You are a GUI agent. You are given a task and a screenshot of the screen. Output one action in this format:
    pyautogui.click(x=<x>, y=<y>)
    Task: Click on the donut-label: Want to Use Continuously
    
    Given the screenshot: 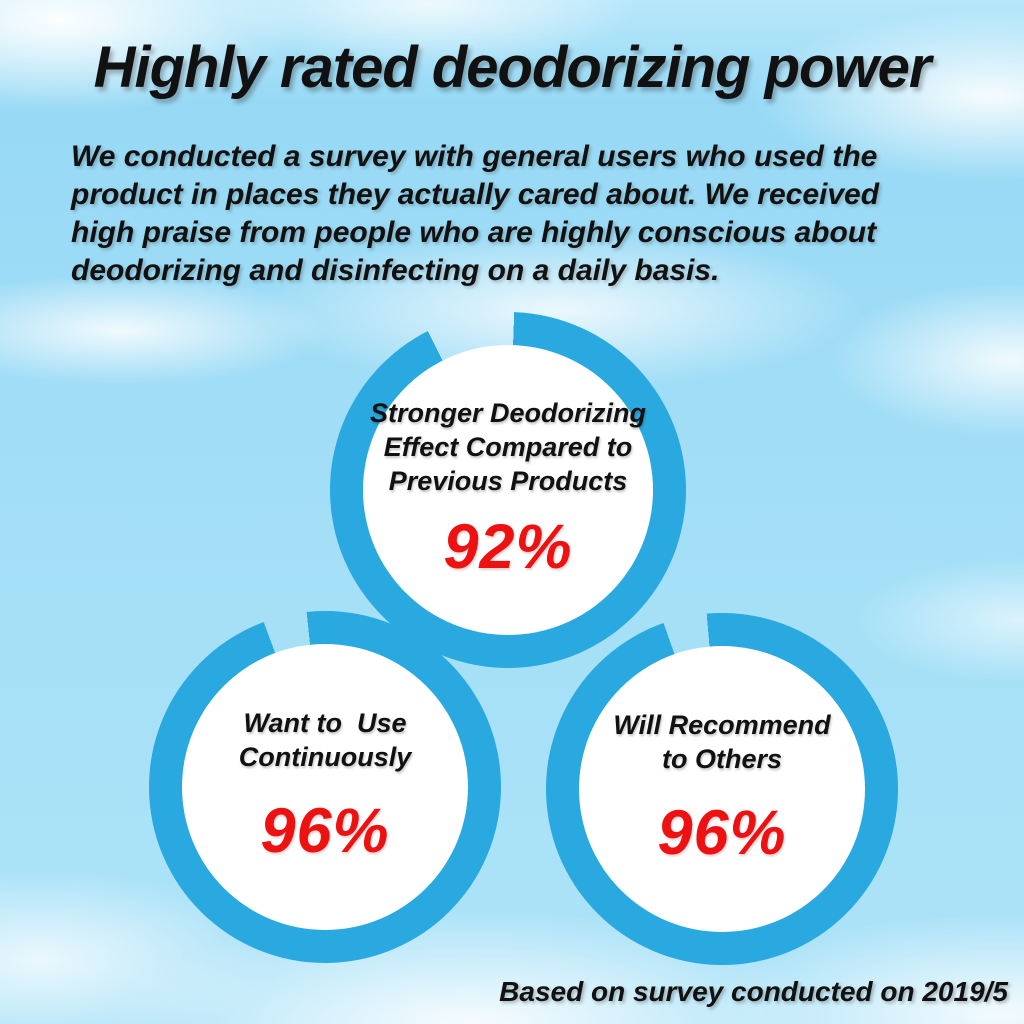 What is the action you would take?
    pyautogui.click(x=325, y=741)
    